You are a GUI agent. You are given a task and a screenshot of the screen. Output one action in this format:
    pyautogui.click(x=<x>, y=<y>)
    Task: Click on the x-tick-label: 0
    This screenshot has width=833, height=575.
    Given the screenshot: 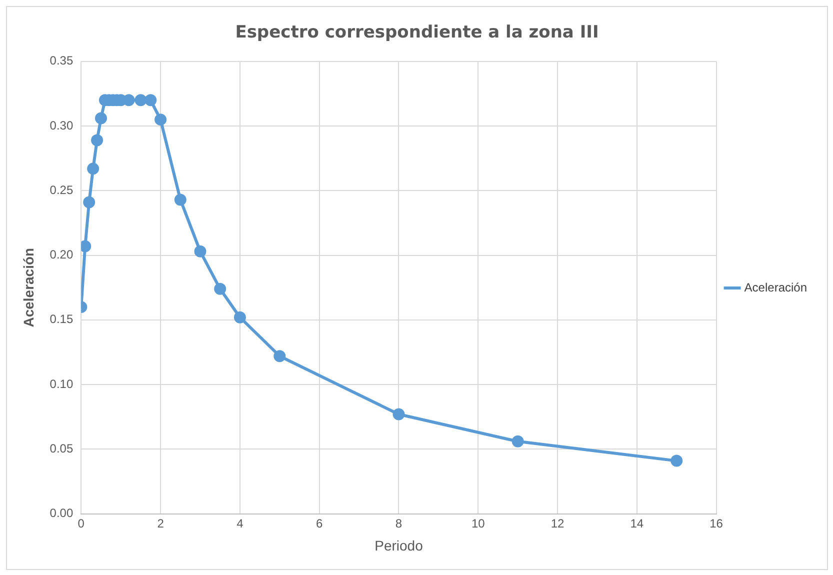 What is the action you would take?
    pyautogui.click(x=81, y=523)
    